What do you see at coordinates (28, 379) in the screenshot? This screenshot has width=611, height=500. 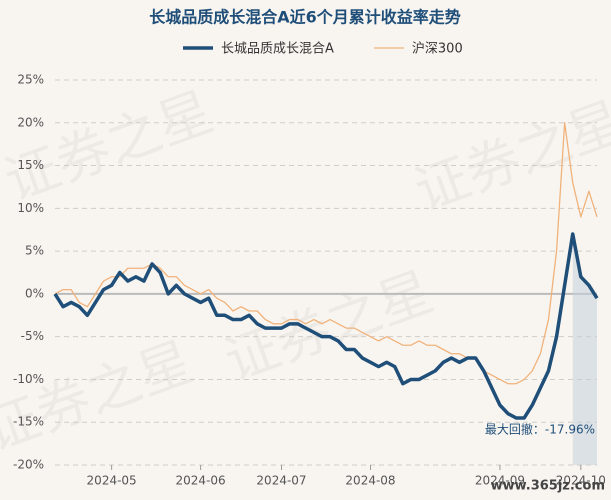 I see `y-tick-label: -10%` at bounding box center [28, 379].